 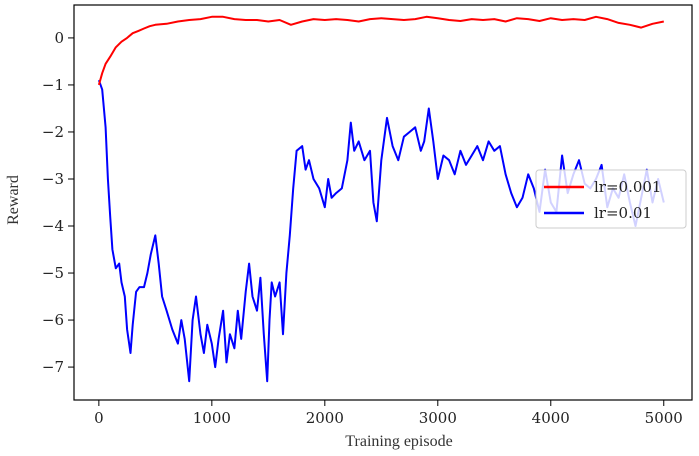 What do you see at coordinates (53, 132) in the screenshot?
I see `y-tick-label: −2` at bounding box center [53, 132].